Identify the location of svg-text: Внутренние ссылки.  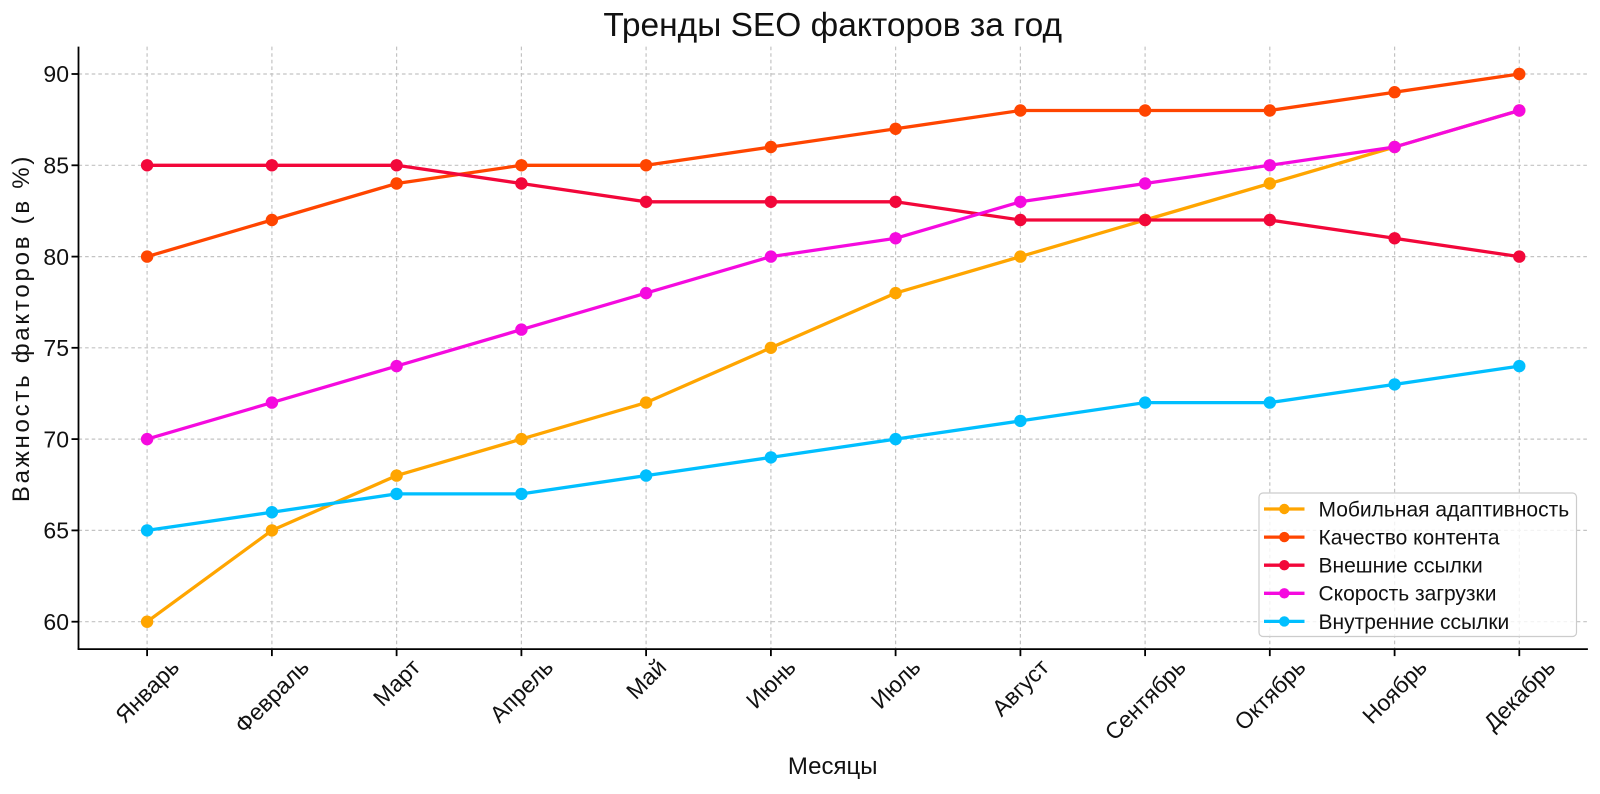
(1414, 622).